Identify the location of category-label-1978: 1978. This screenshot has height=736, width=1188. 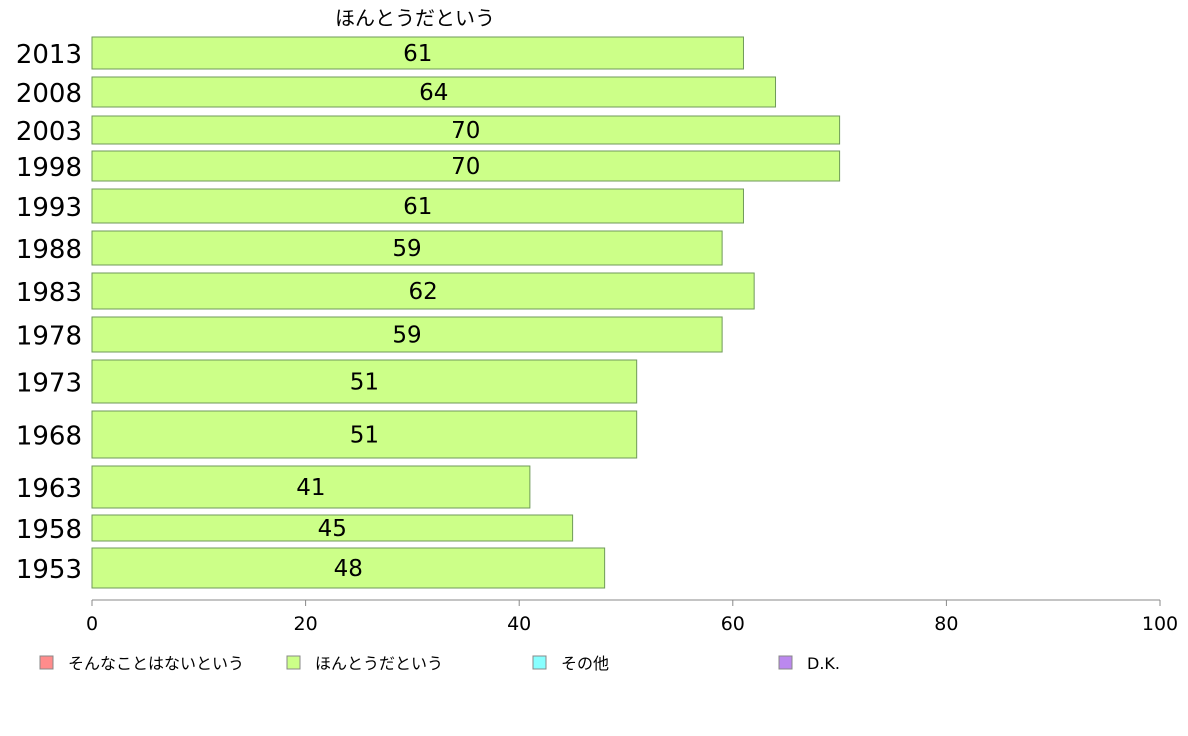
(49, 337).